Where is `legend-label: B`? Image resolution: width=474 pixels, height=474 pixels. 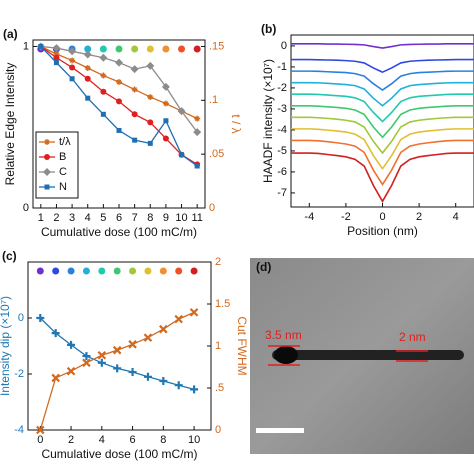 legend-label: B is located at coordinates (62, 157).